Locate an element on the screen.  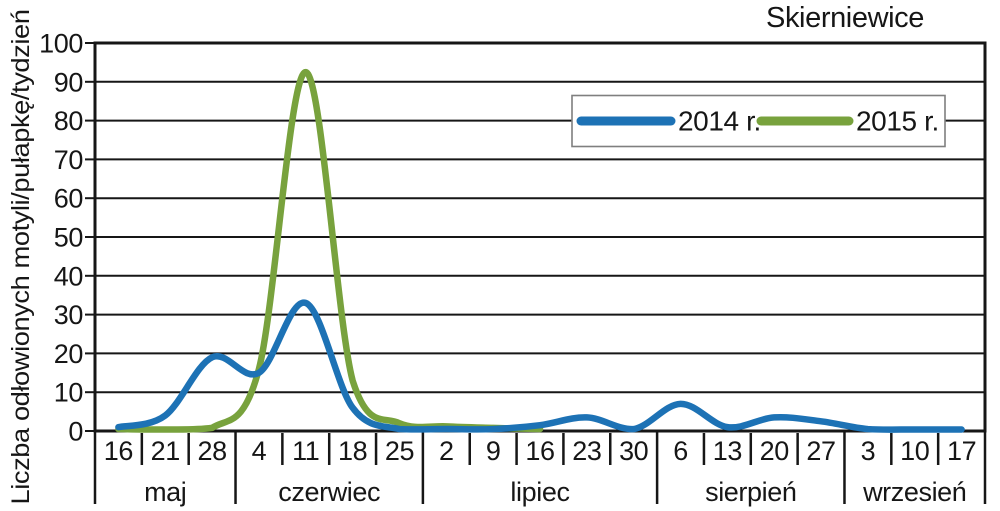
x-date-label: 3 is located at coordinates (868, 451).